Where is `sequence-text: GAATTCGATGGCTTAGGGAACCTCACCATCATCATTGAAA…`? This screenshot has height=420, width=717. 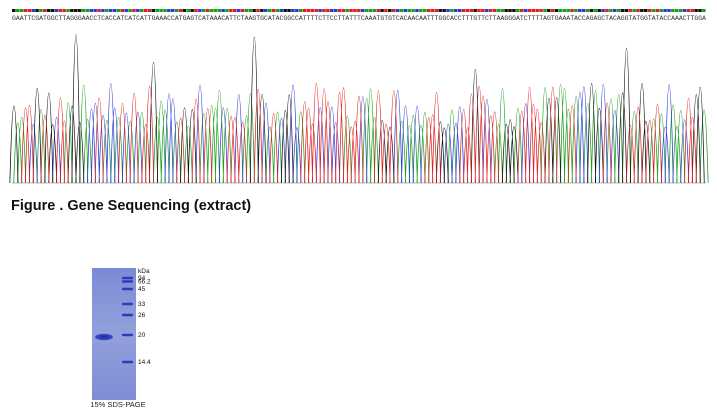
sequence-text: GAATTCGATGGCTTAGGGAACCTCACCATCATCATTGAAA… is located at coordinates (359, 18).